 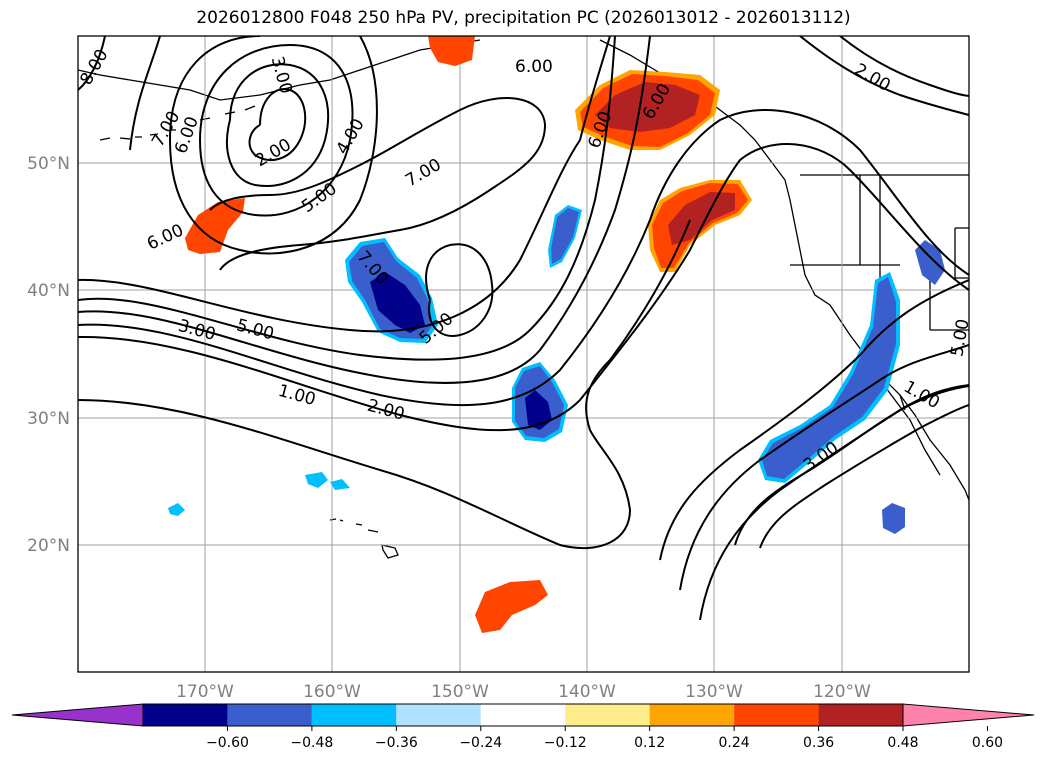 I want to click on lat-label: 20°N, so click(x=48, y=546).